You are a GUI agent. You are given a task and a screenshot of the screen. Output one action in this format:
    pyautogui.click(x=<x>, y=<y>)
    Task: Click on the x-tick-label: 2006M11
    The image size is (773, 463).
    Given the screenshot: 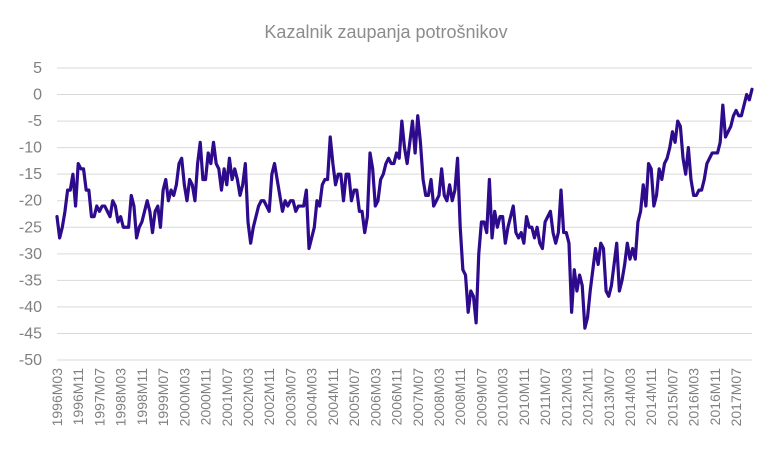 What is the action you would take?
    pyautogui.click(x=397, y=397)
    